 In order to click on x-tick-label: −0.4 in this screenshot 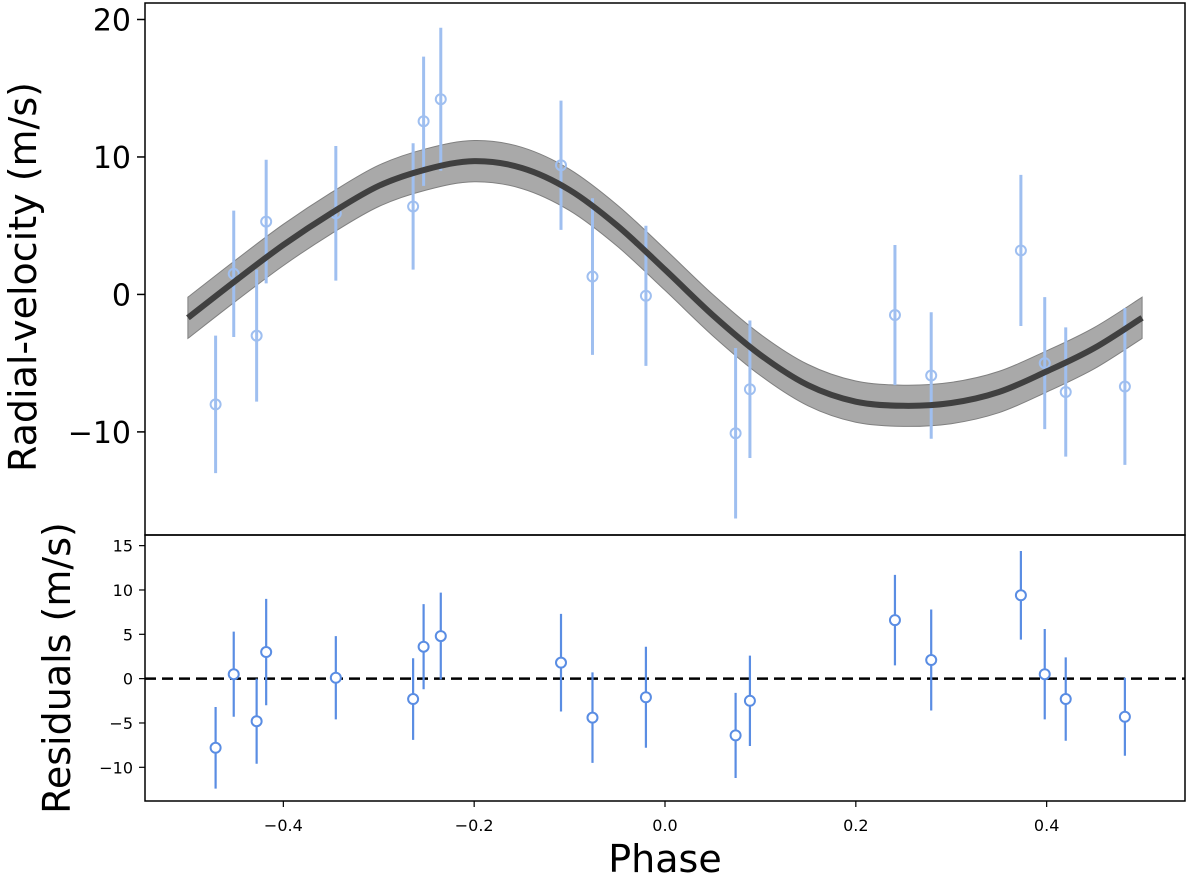, I will do `click(283, 825)`.